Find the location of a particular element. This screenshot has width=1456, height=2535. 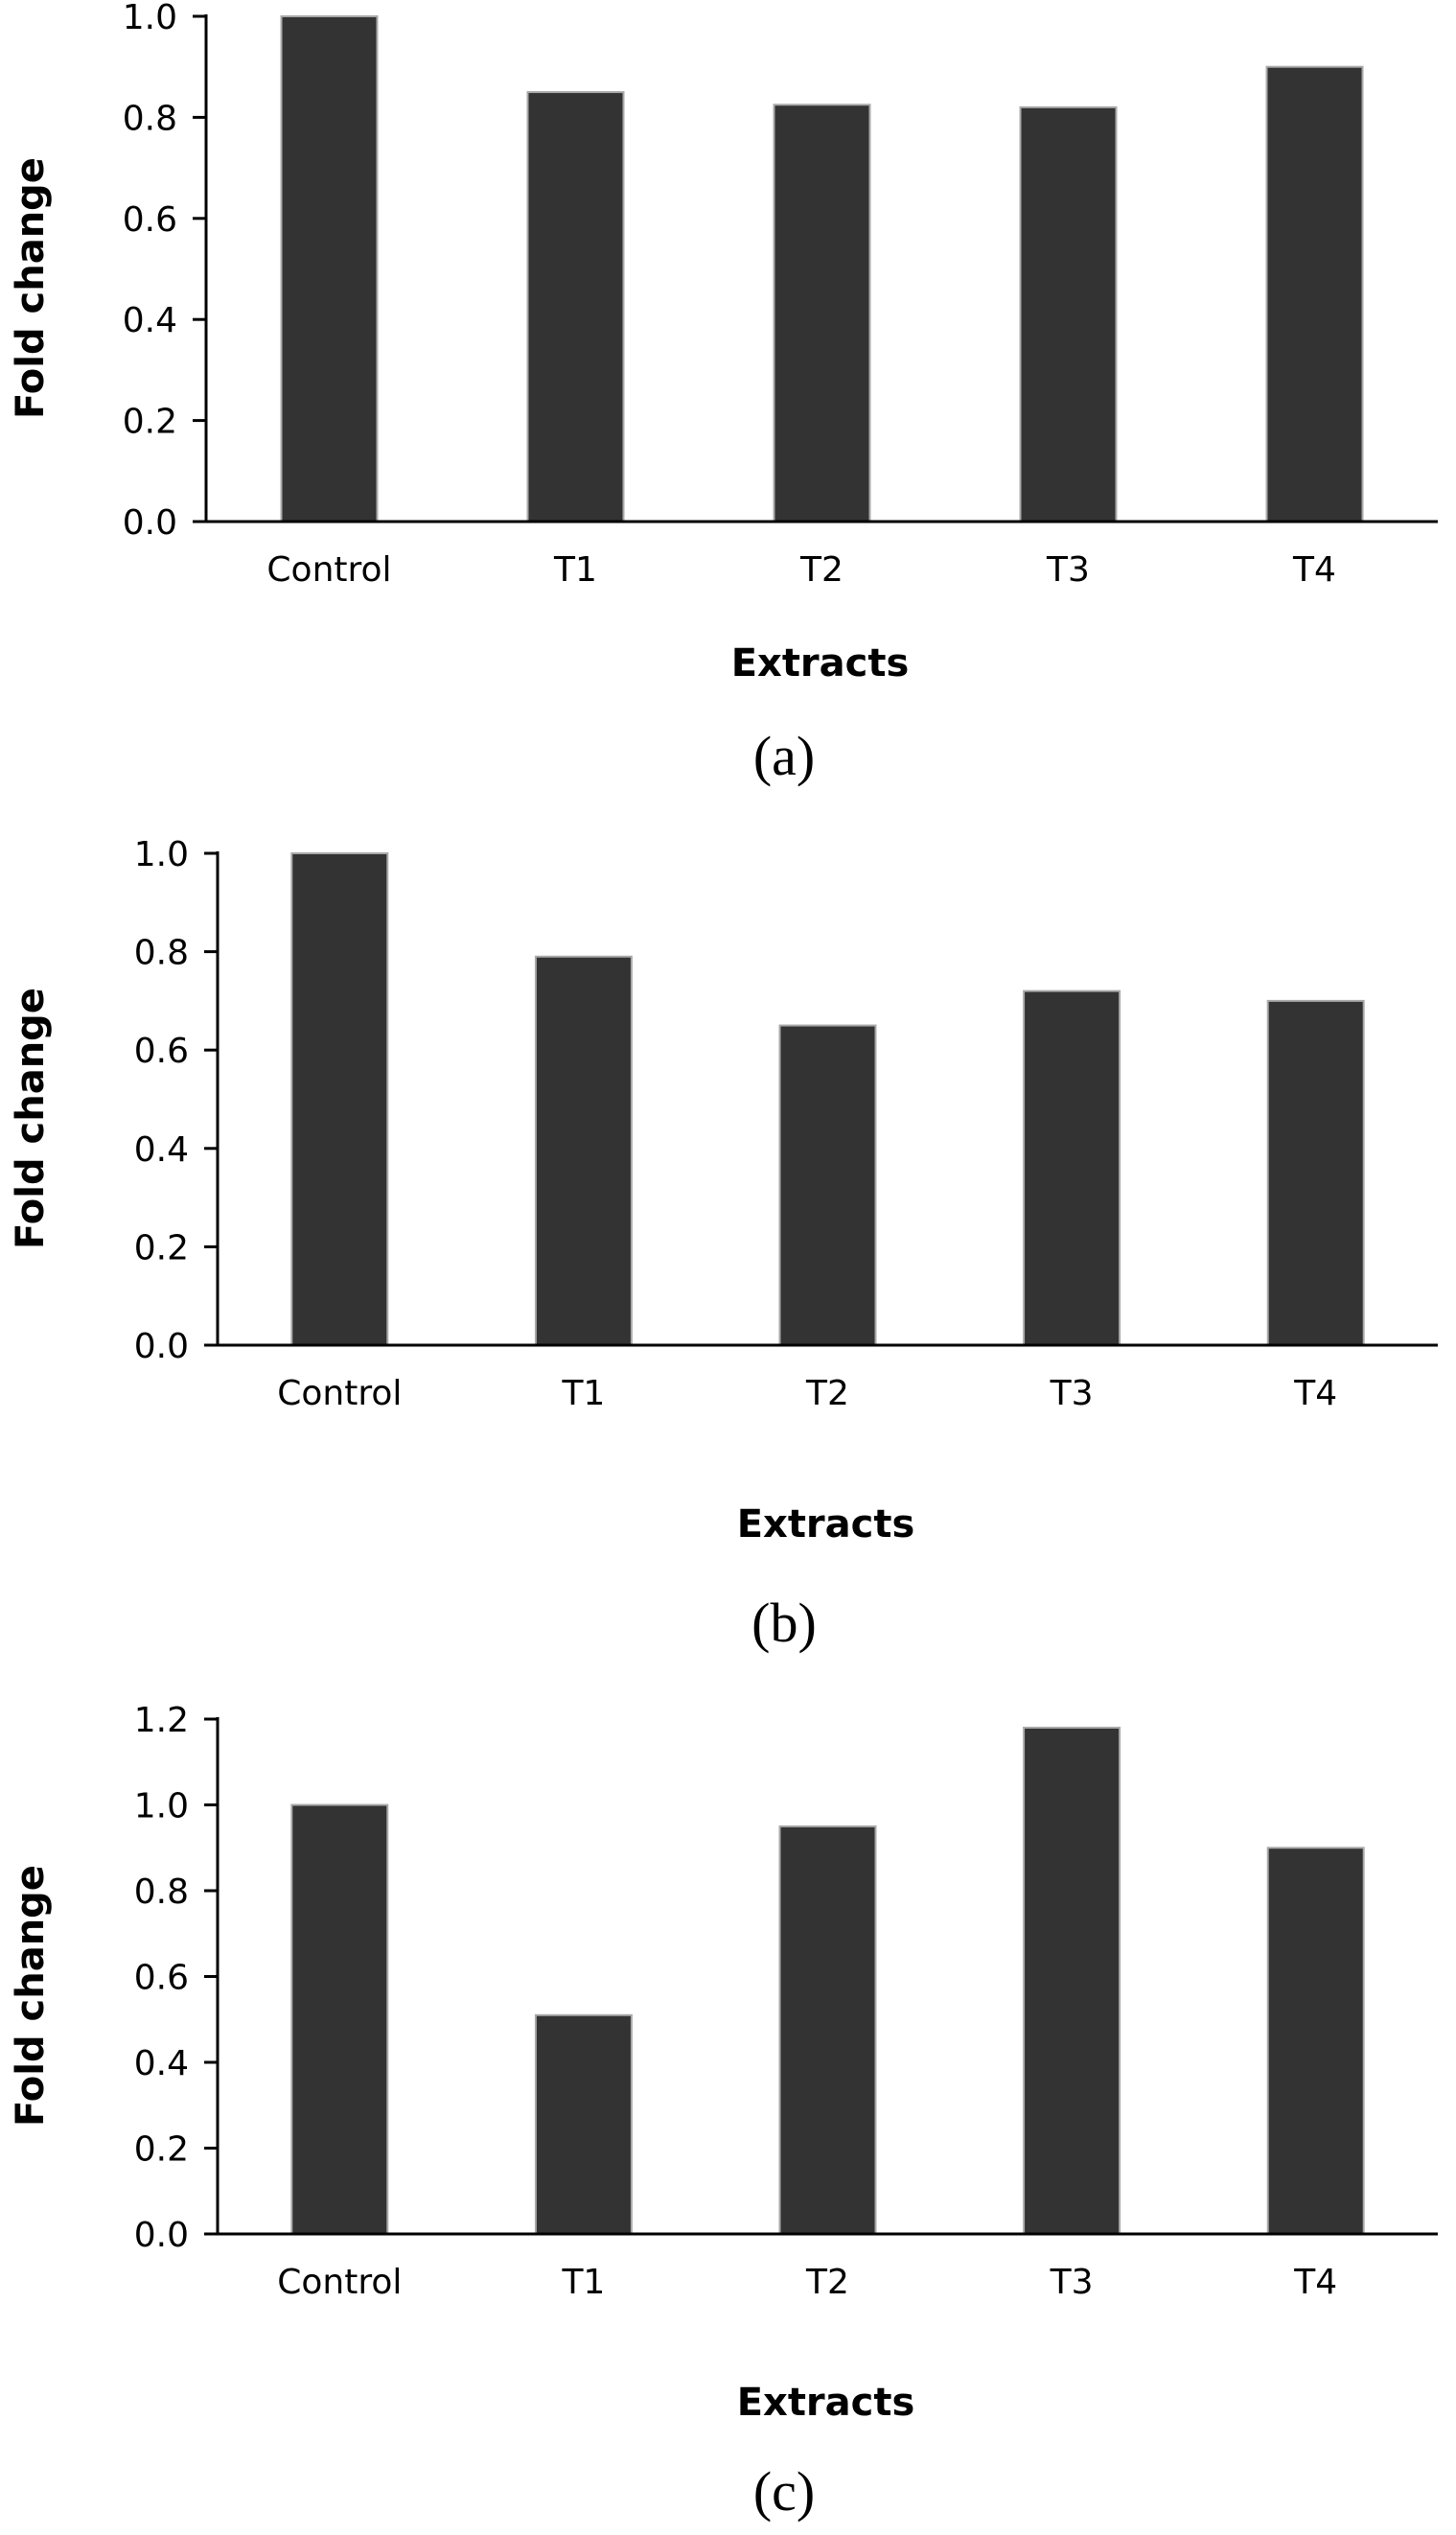

y-tick-label: 1.2 is located at coordinates (161, 1721).